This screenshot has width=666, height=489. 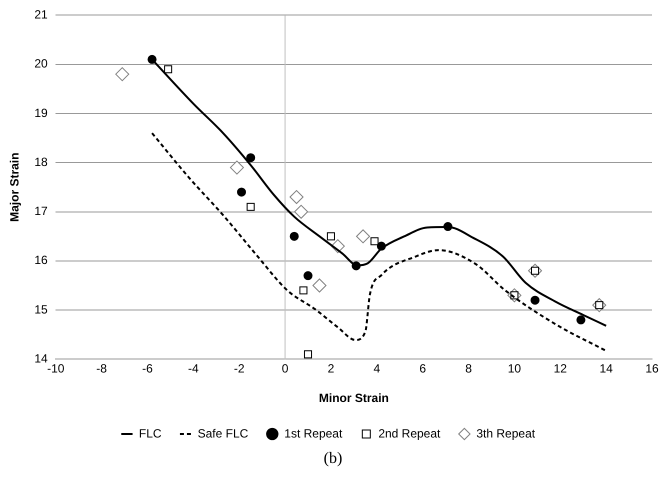 I want to click on legend-label: 1st Repeat, so click(x=313, y=433).